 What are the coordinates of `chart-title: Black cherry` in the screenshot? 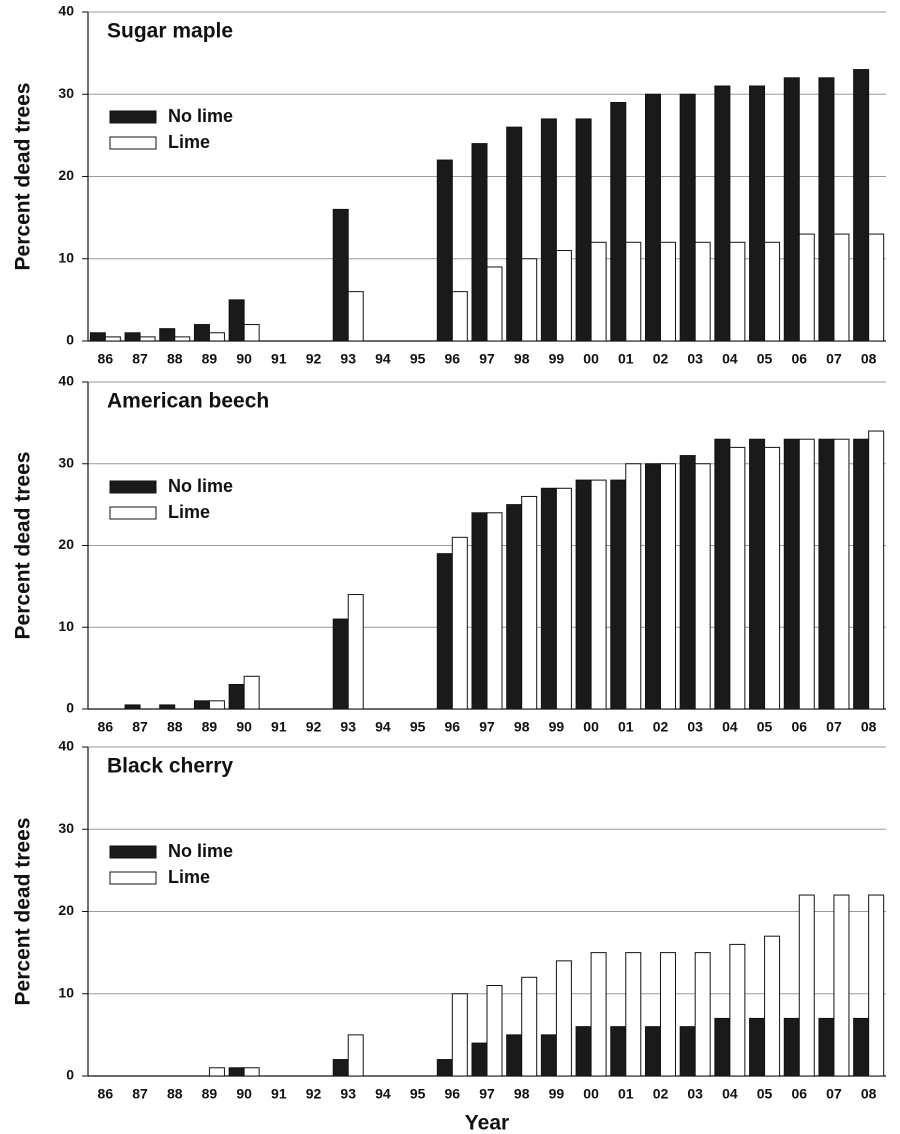 It's located at (170, 766).